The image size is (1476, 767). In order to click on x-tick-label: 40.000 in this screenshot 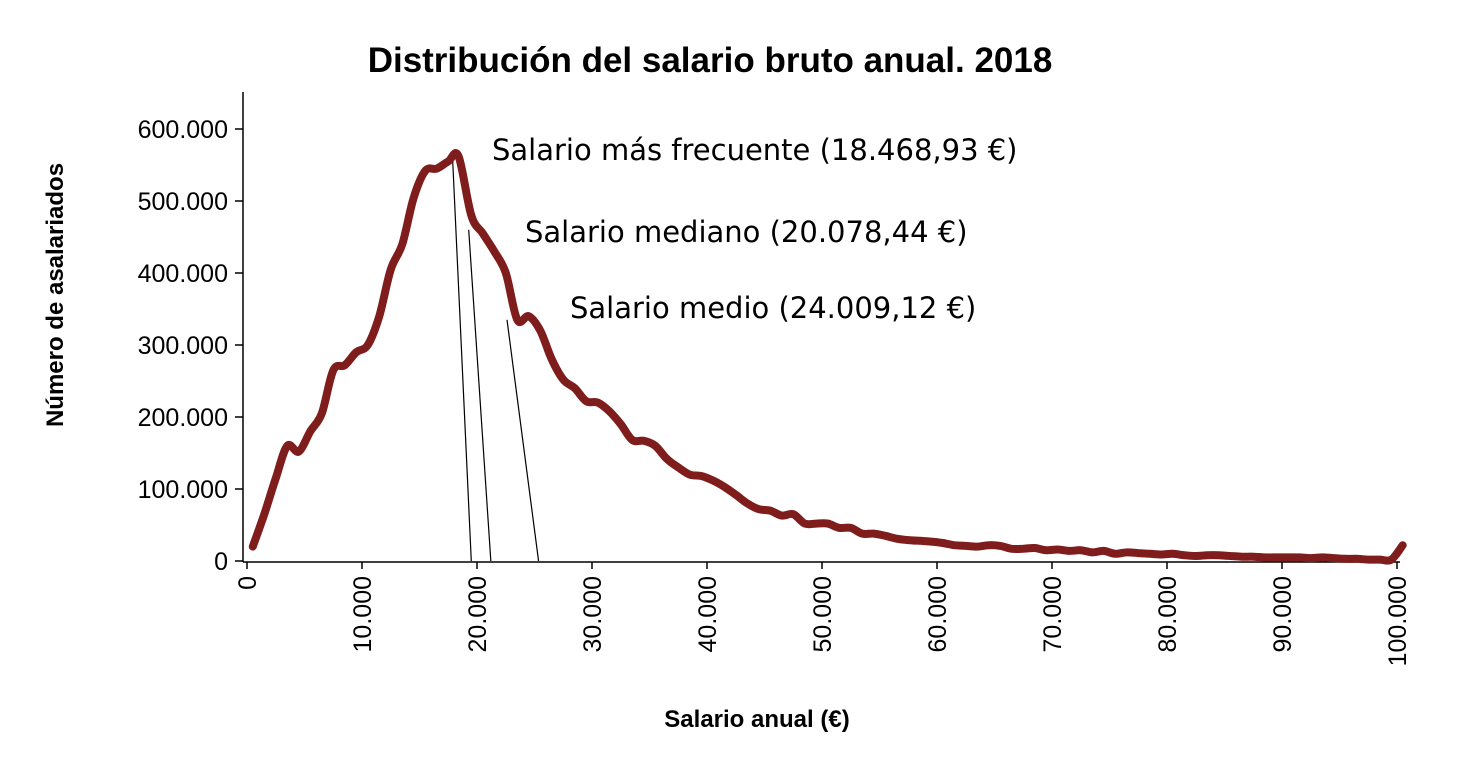, I will do `click(708, 614)`.